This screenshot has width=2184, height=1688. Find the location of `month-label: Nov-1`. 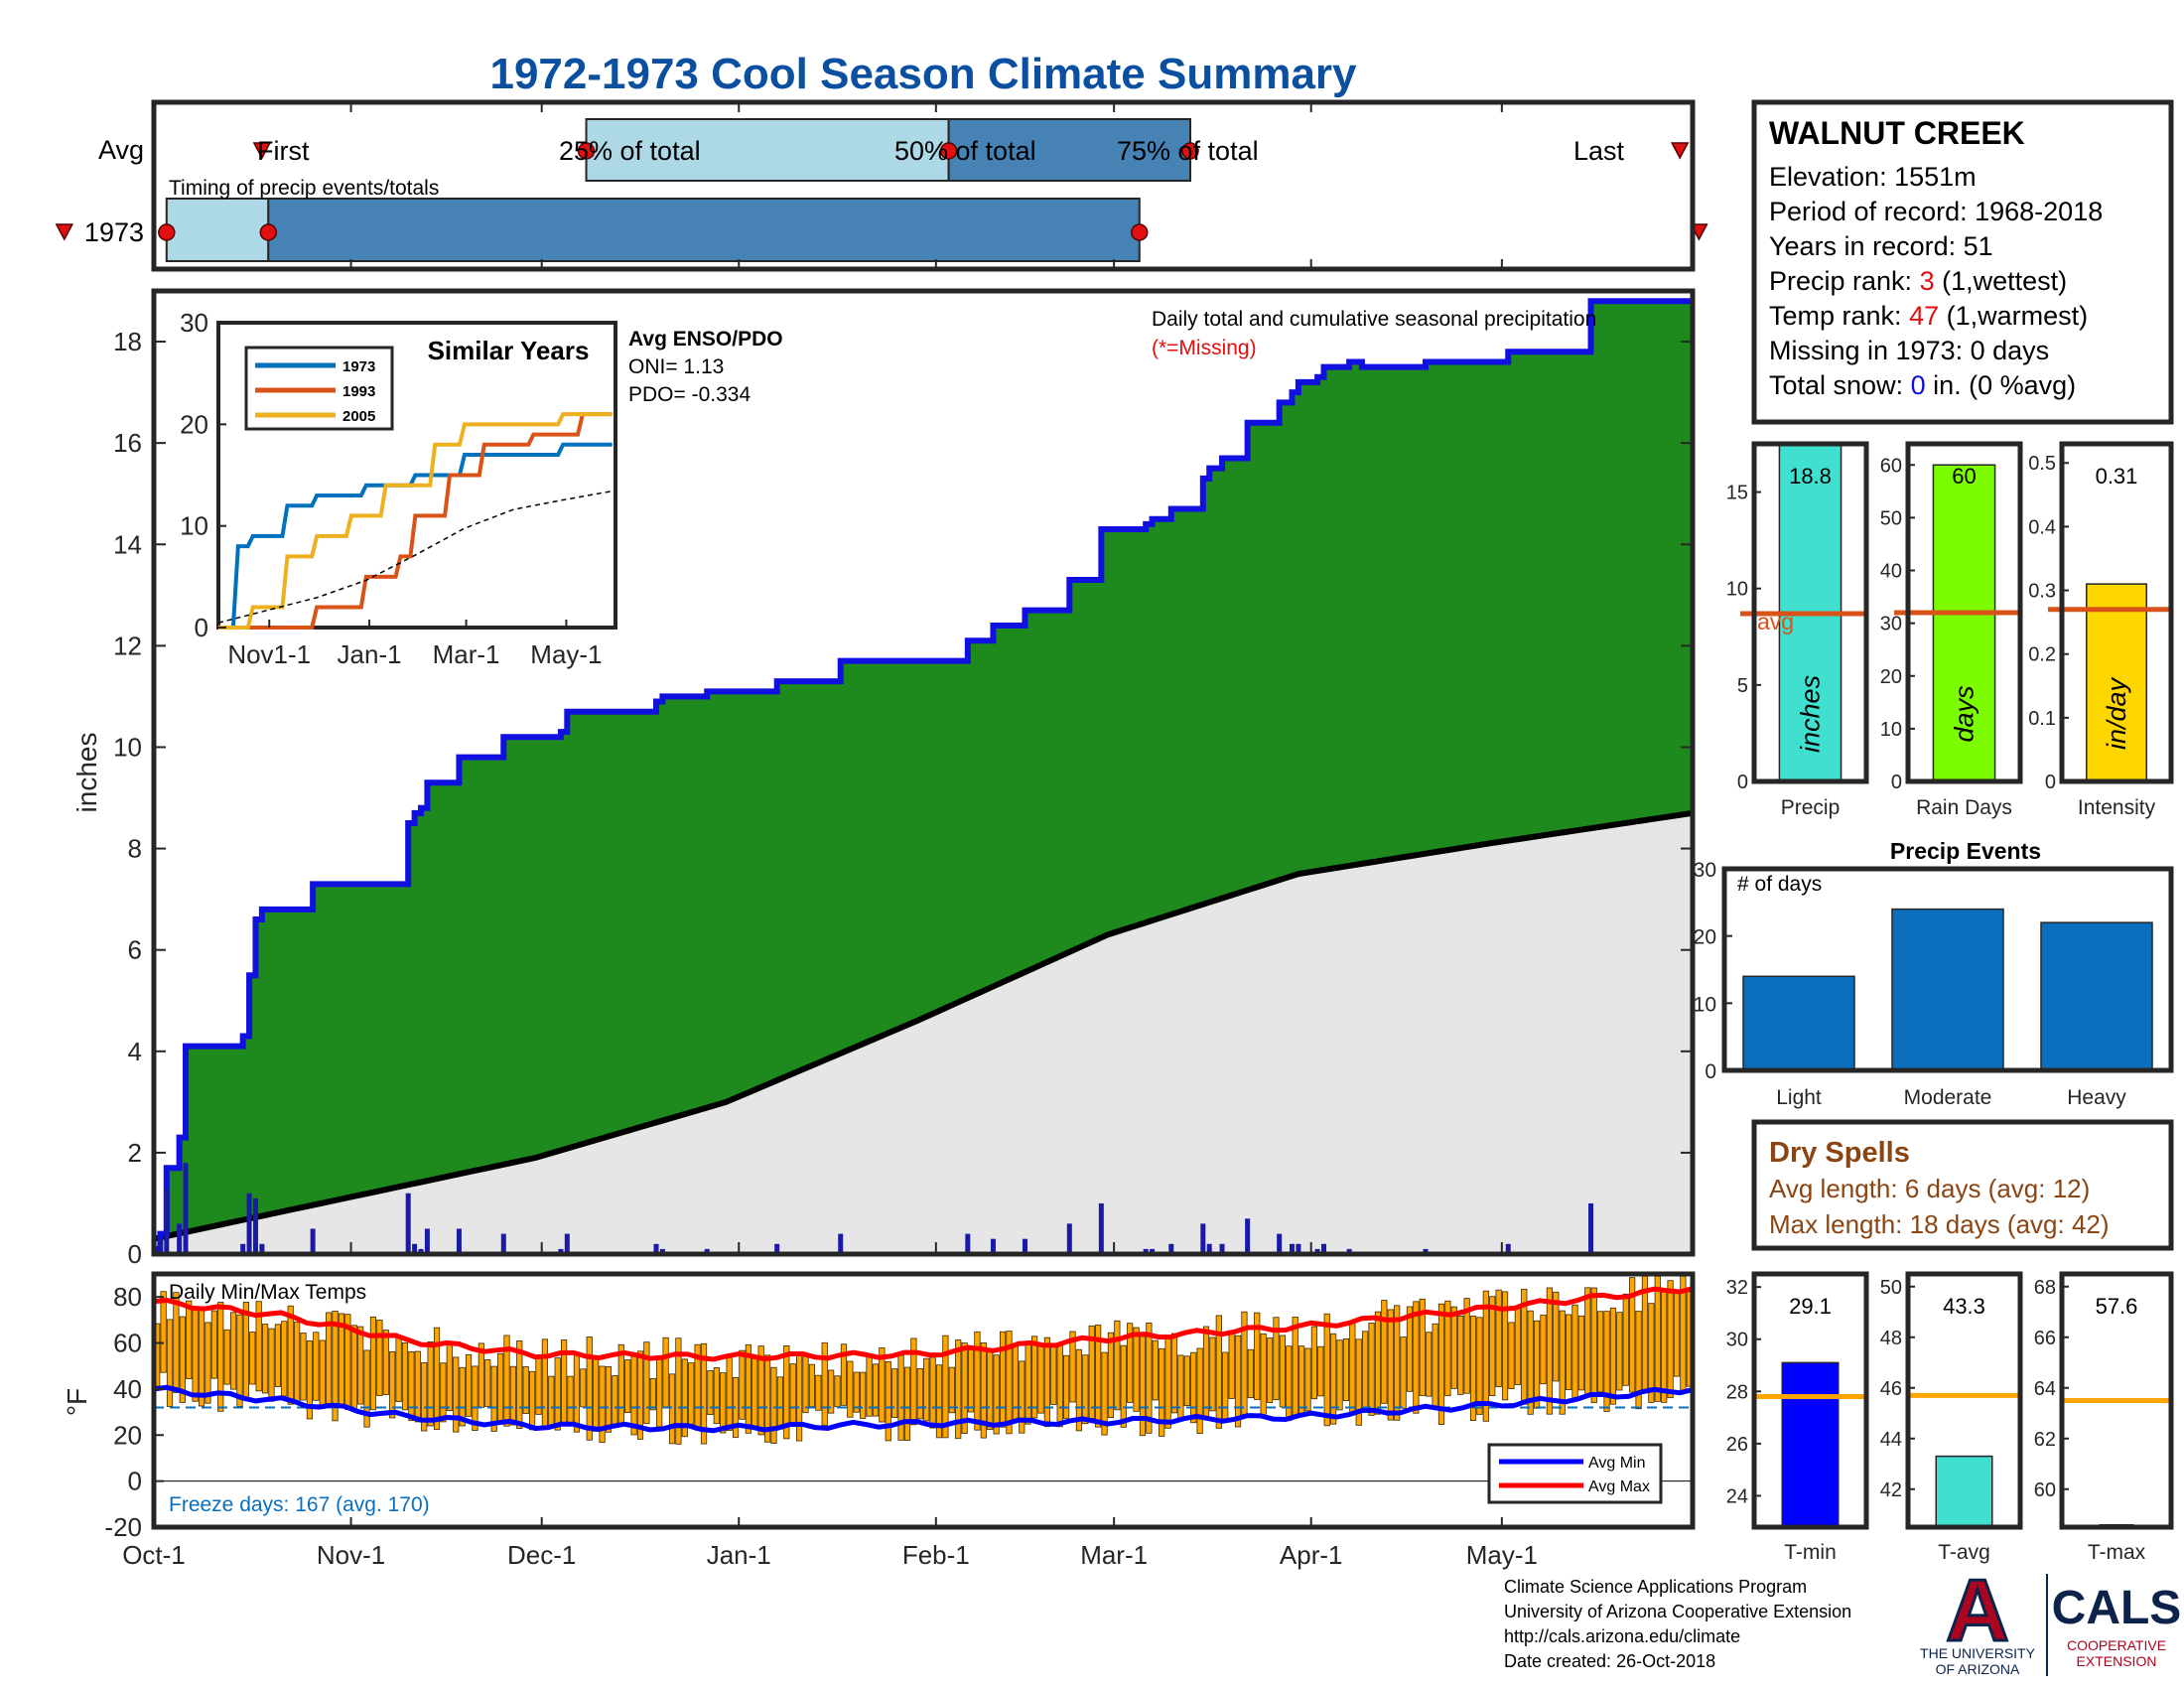

month-label: Nov-1 is located at coordinates (351, 1555).